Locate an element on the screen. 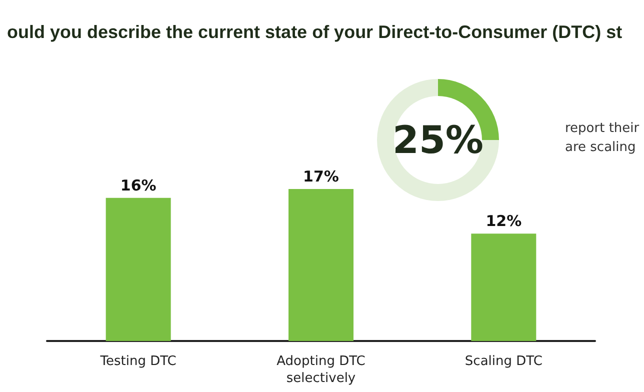 The image size is (644, 392). x-tick-label: Scaling DTC is located at coordinates (503, 361).